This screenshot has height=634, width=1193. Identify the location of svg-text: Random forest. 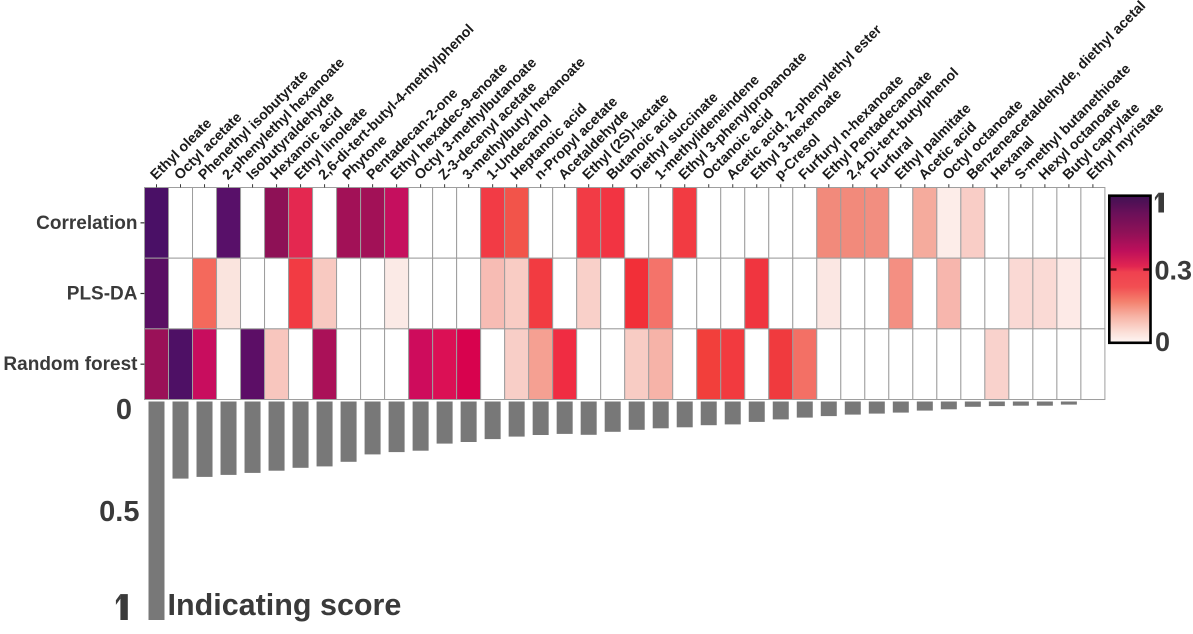
(70, 364).